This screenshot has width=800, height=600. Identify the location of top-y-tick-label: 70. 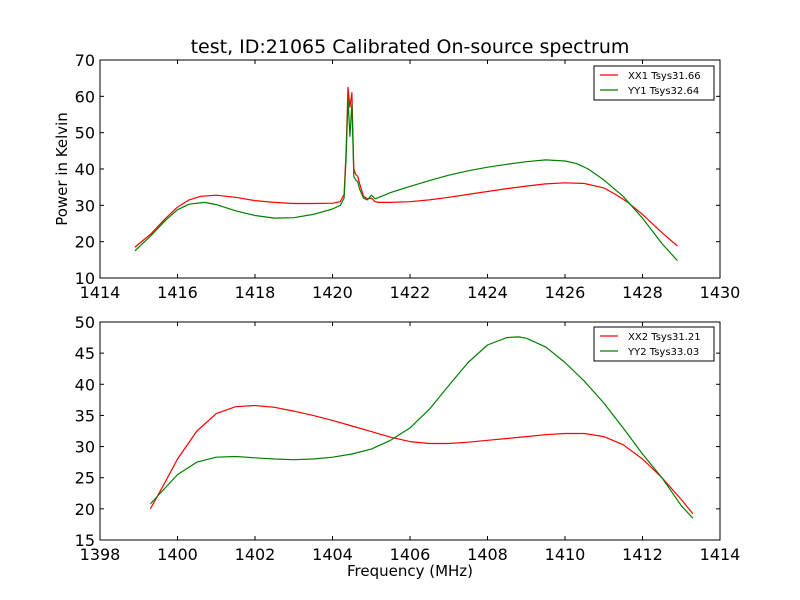
(85, 60).